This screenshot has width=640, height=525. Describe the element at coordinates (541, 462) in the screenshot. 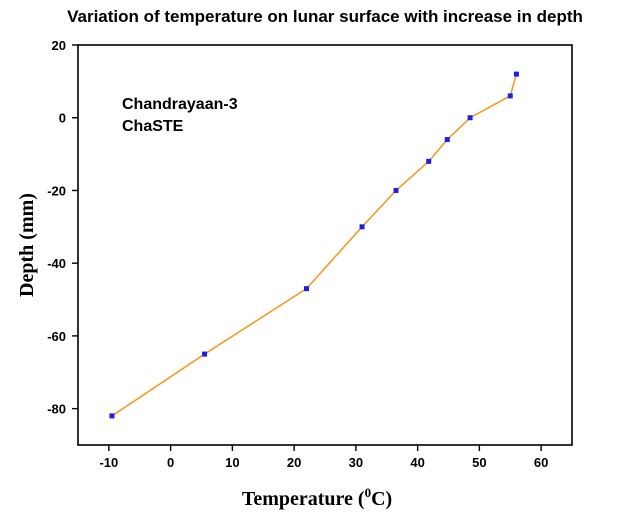

I see `x-tick-label: 60` at that location.